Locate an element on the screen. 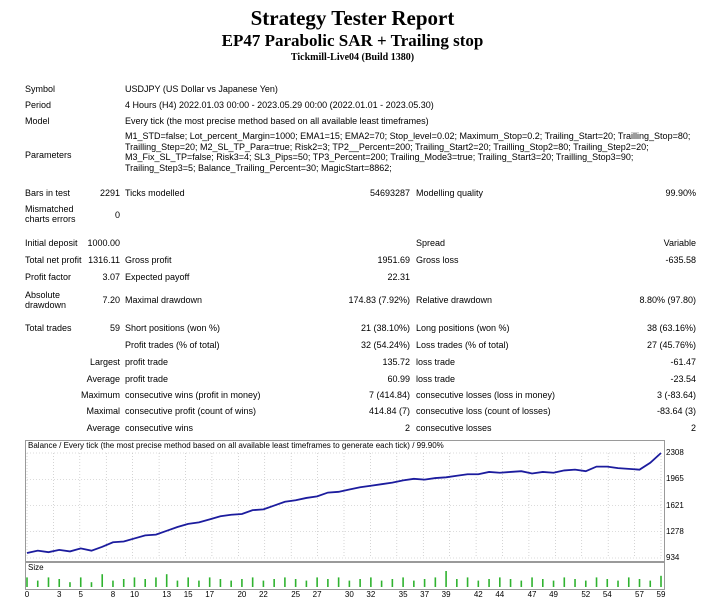 Image resolution: width=705 pixels, height=600 pixels. parameters-label: Parameters is located at coordinates (48, 155).